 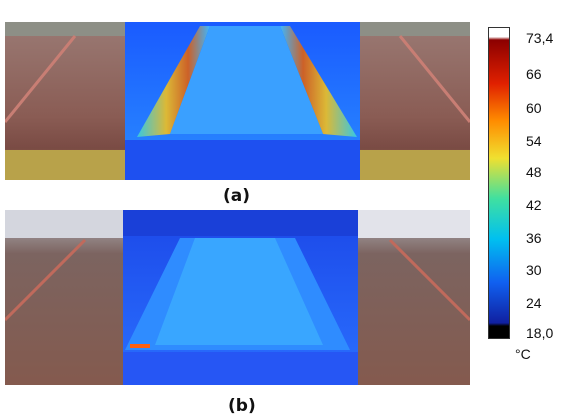 What do you see at coordinates (534, 303) in the screenshot?
I see `scale-tick-label: 24` at bounding box center [534, 303].